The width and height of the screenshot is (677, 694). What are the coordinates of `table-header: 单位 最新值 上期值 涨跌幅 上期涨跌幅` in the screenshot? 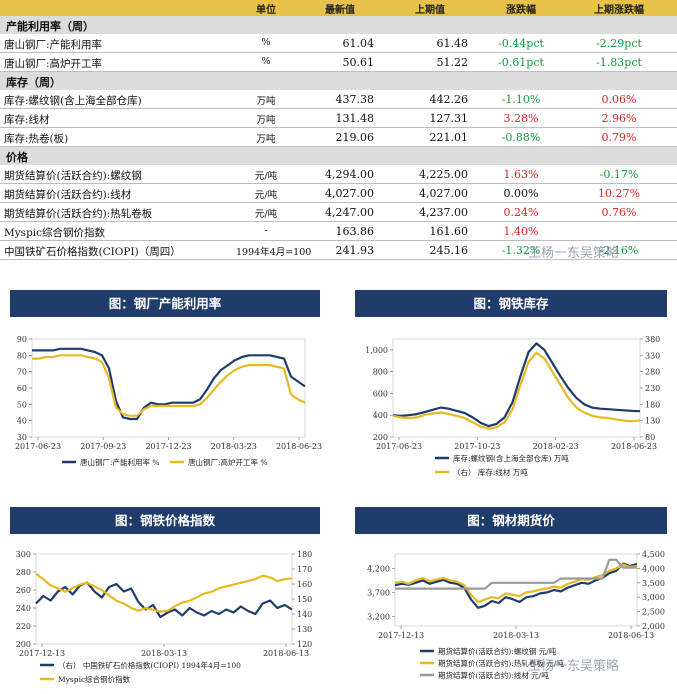 It's located at (338, 8).